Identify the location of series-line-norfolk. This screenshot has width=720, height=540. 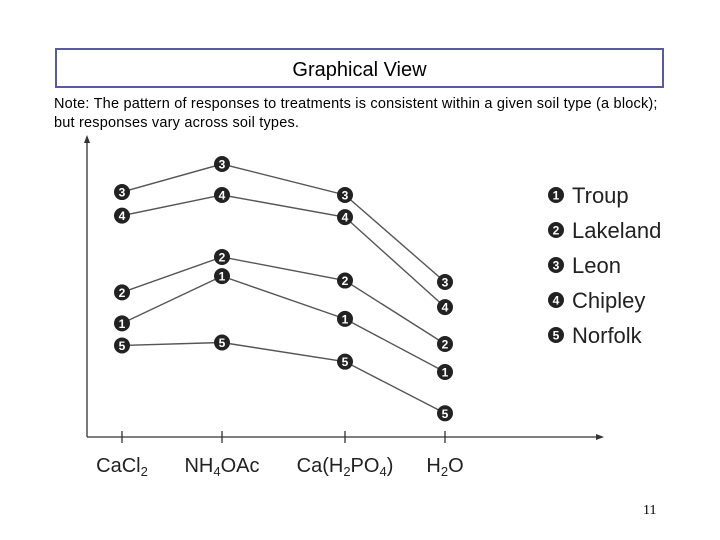
(283, 377).